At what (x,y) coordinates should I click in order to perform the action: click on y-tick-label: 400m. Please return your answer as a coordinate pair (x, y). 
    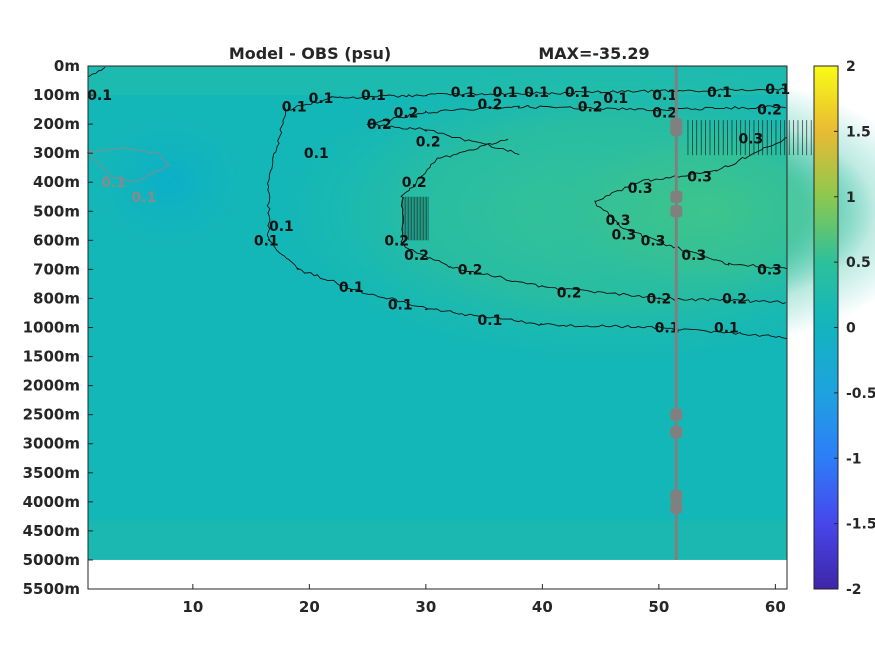
    Looking at the image, I should click on (56, 182).